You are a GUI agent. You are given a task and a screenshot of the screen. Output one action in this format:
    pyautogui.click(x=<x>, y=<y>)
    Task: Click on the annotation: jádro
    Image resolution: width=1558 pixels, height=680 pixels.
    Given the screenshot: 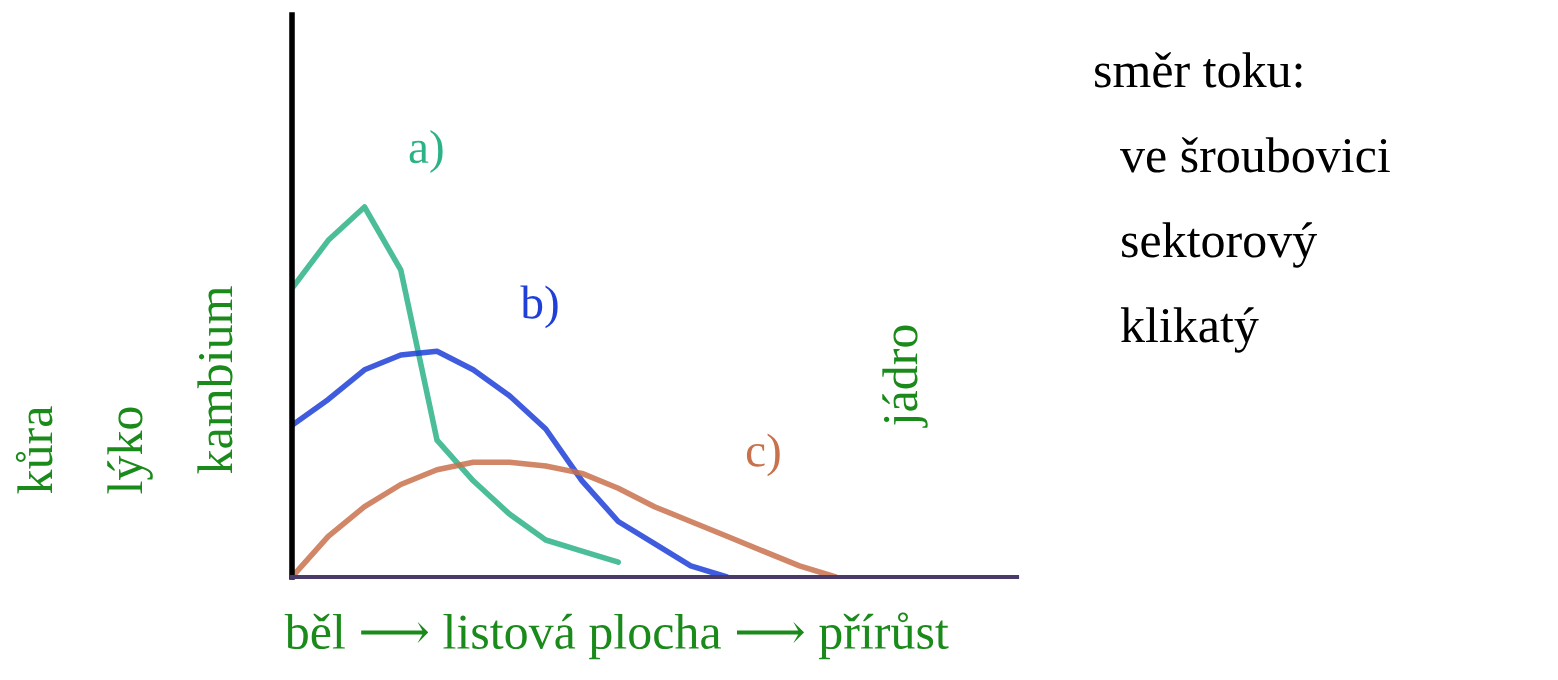 What is the action you would take?
    pyautogui.click(x=905, y=376)
    